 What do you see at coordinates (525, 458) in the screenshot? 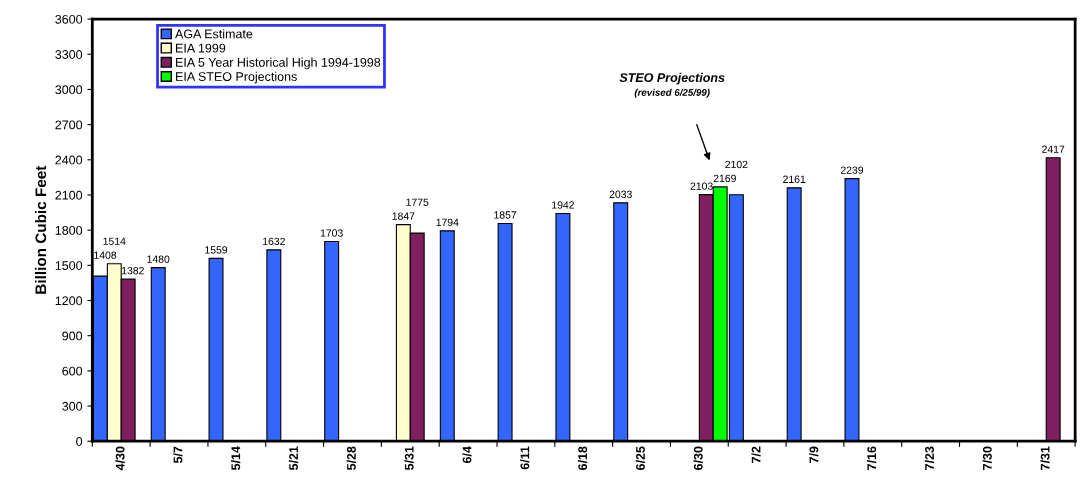
I see `x-tick-label: 6/11` at bounding box center [525, 458].